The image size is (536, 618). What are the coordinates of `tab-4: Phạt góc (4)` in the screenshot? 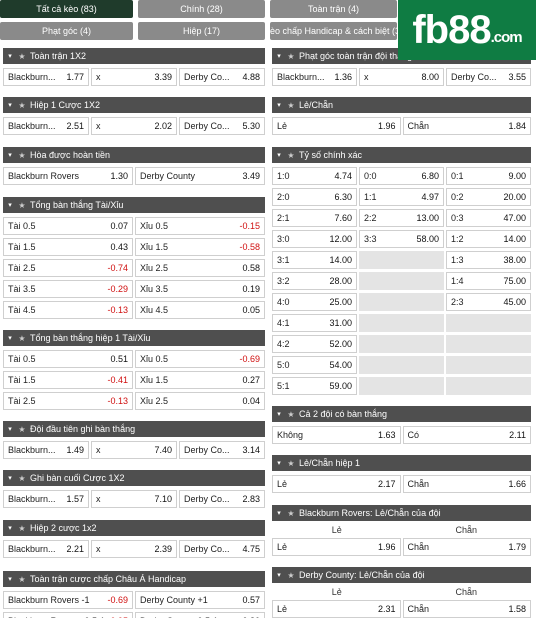 It's located at (66, 31).